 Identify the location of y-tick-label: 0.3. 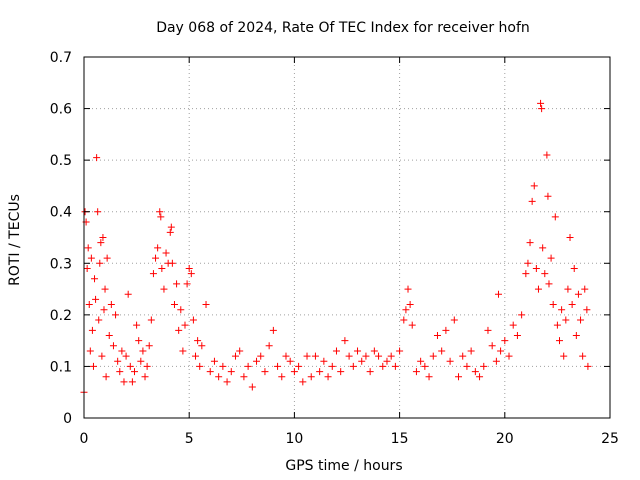
(61, 264).